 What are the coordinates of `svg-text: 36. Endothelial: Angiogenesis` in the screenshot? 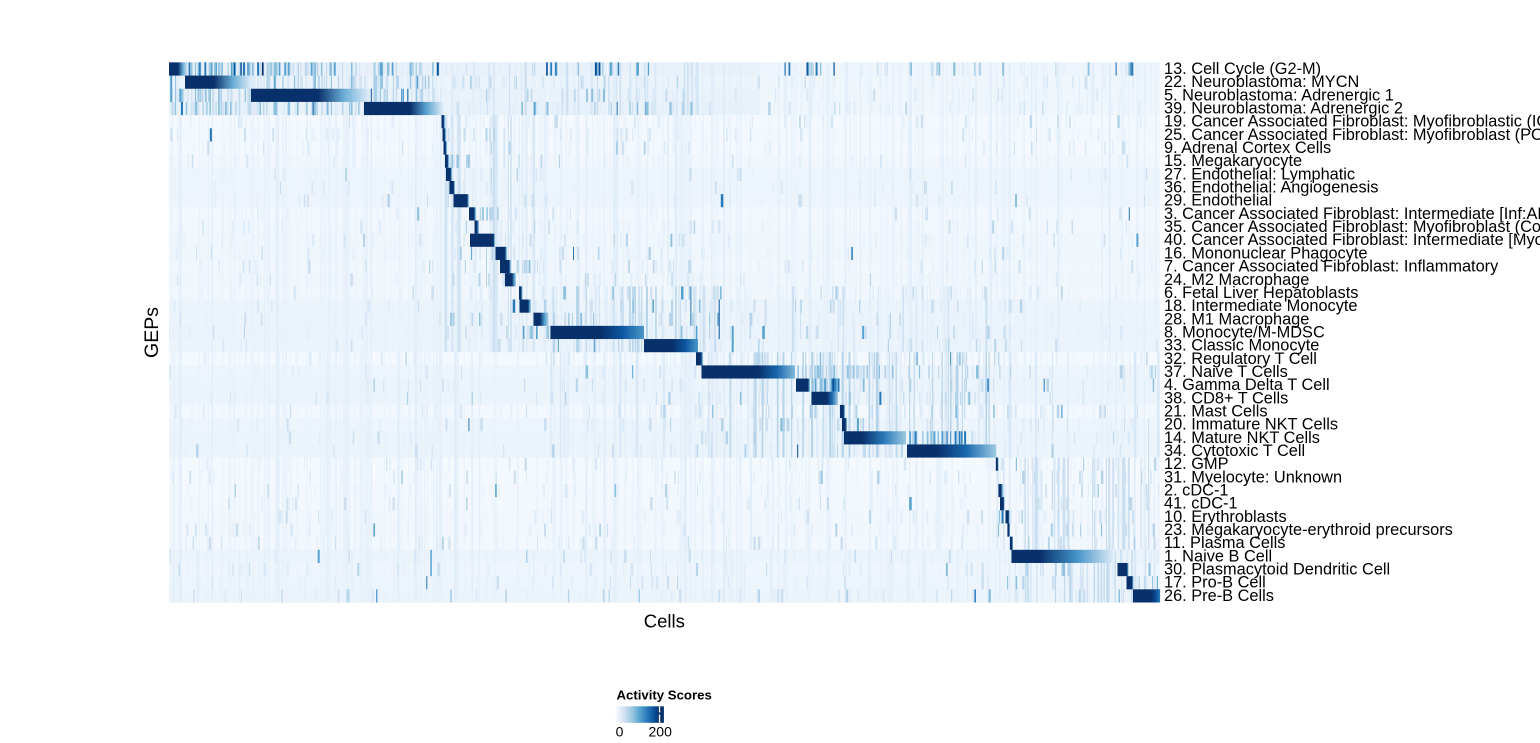 It's located at (1271, 188).